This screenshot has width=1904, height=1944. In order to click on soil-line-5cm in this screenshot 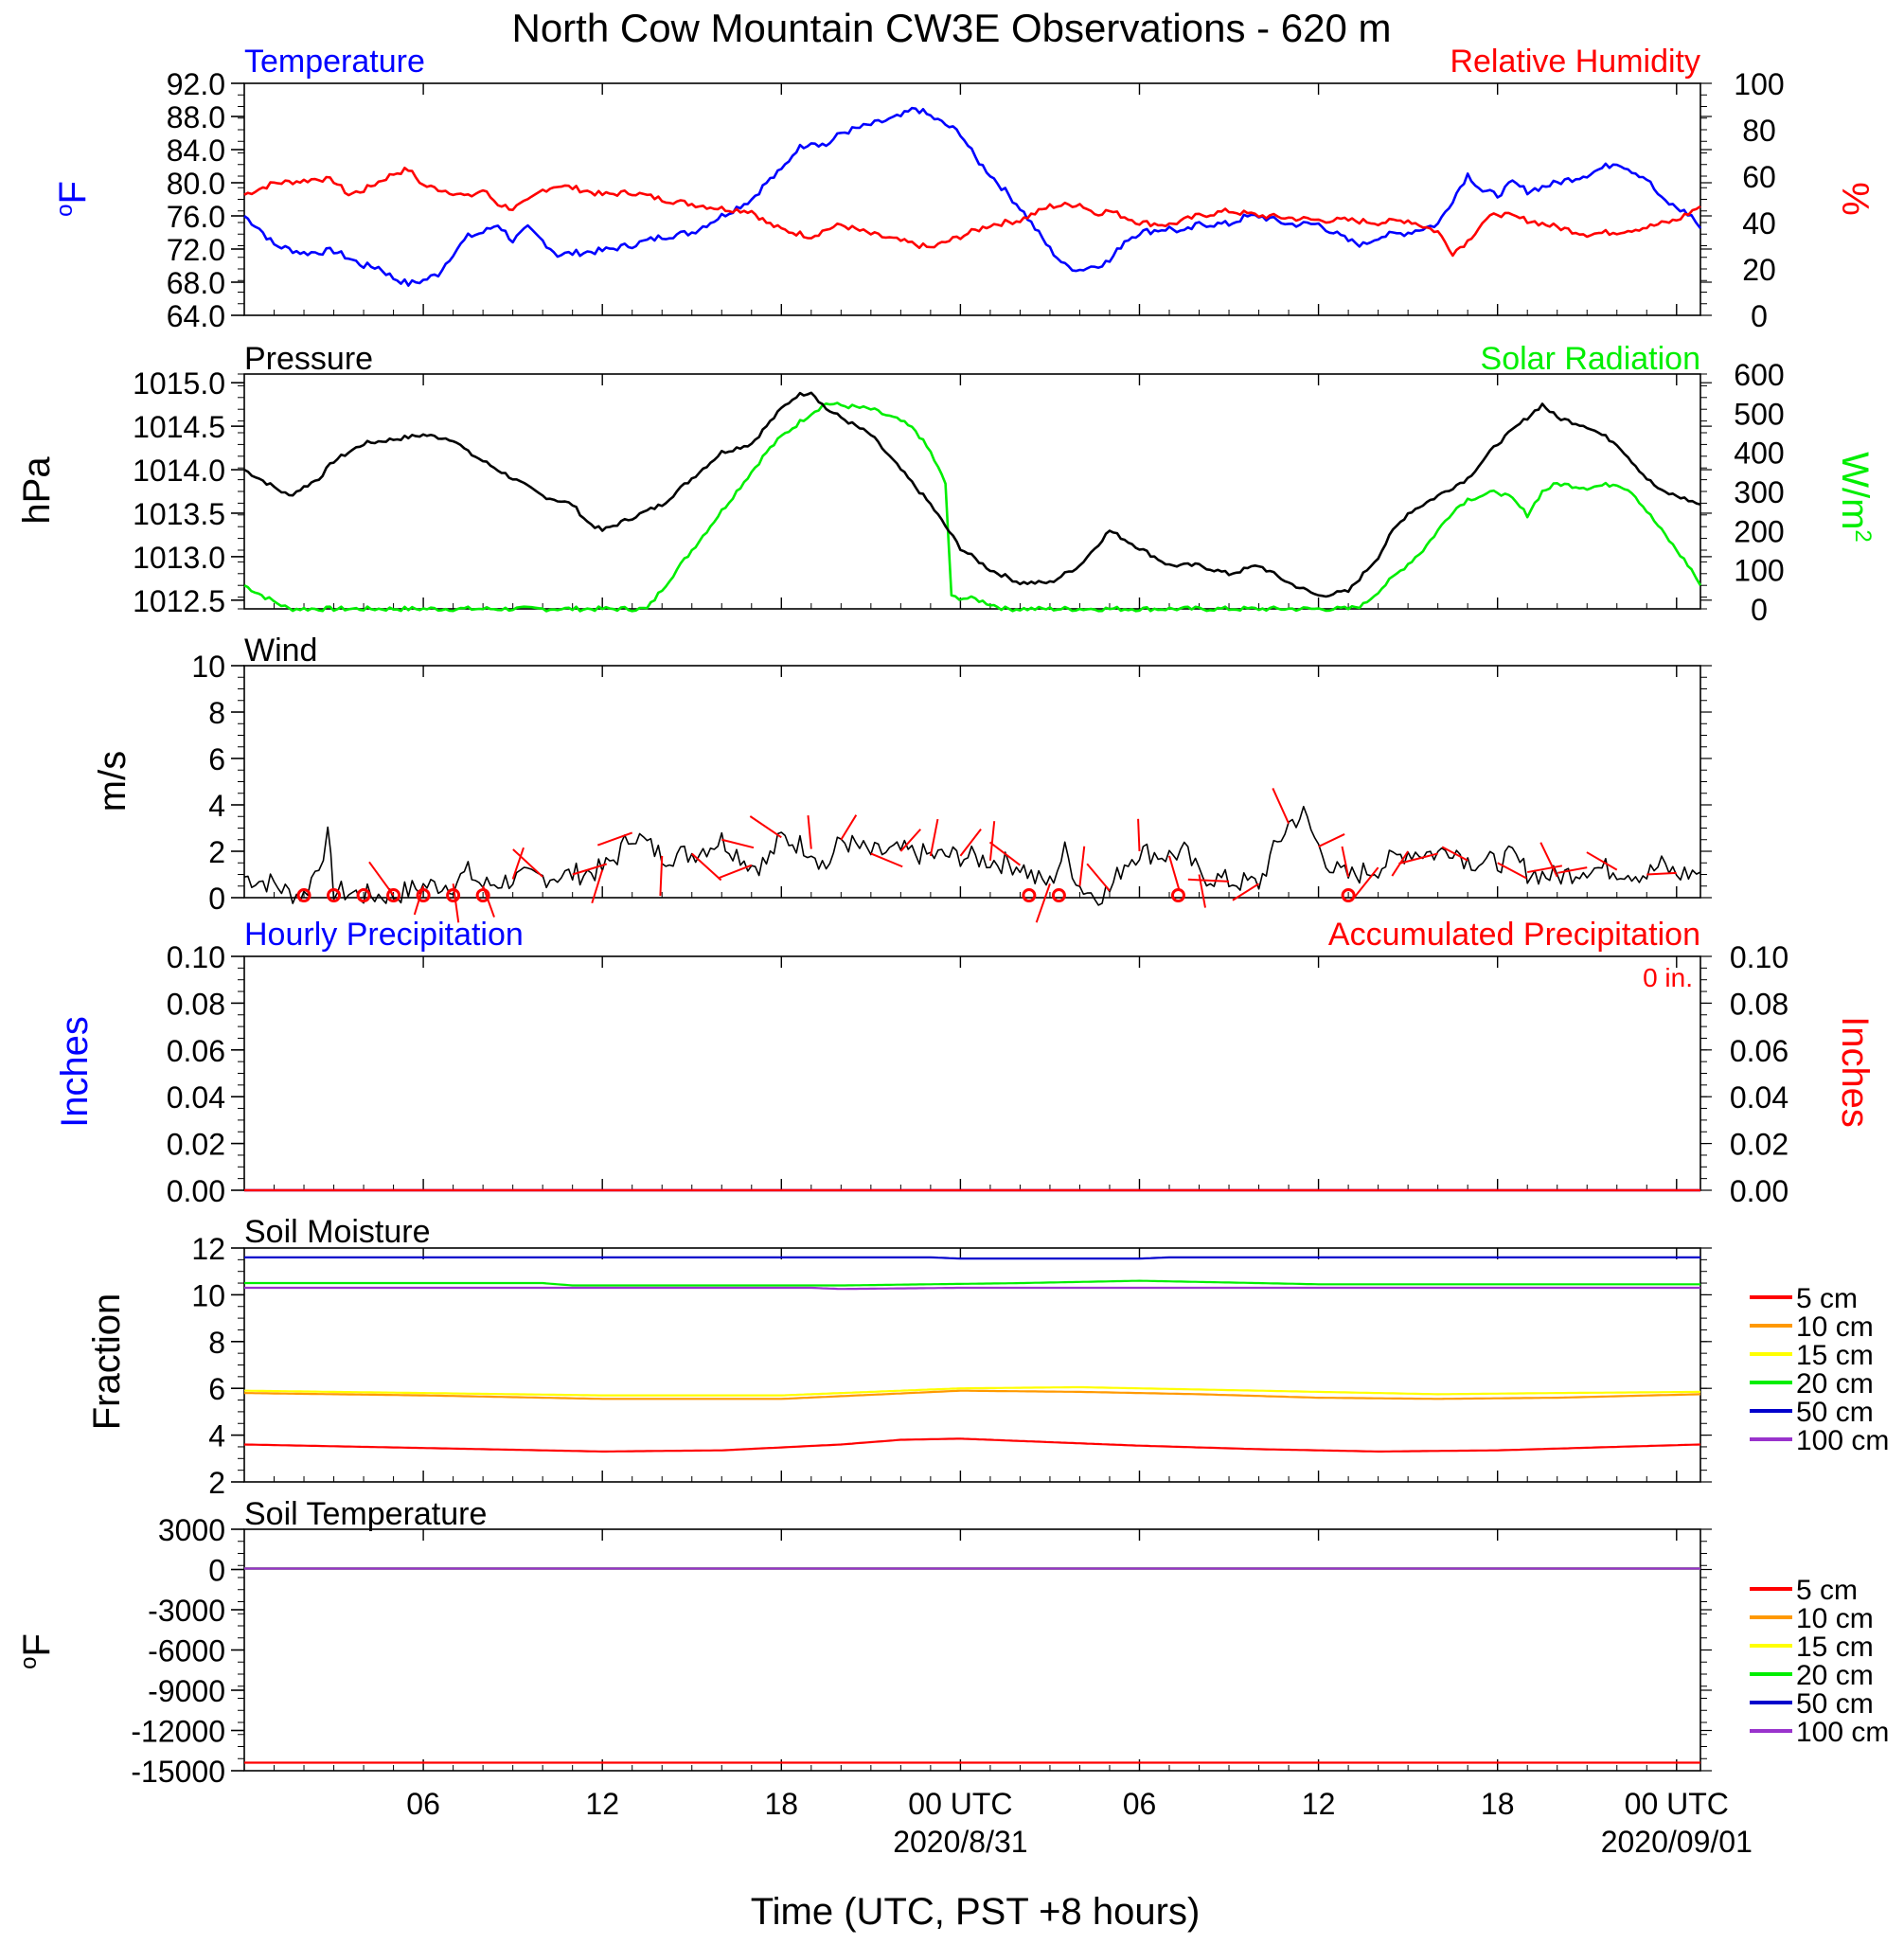, I will do `click(972, 1445)`.